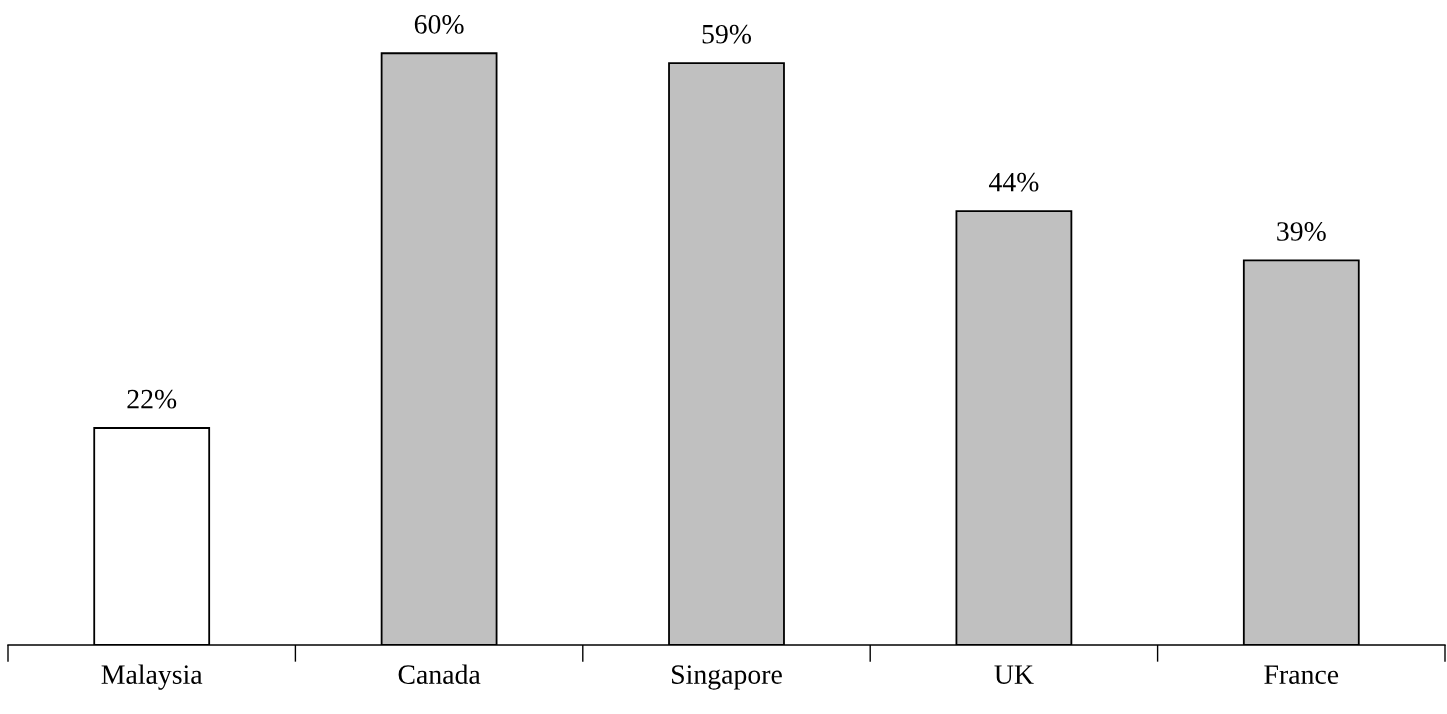 This screenshot has height=714, width=1447. What do you see at coordinates (1301, 674) in the screenshot?
I see `x-tick-label: France` at bounding box center [1301, 674].